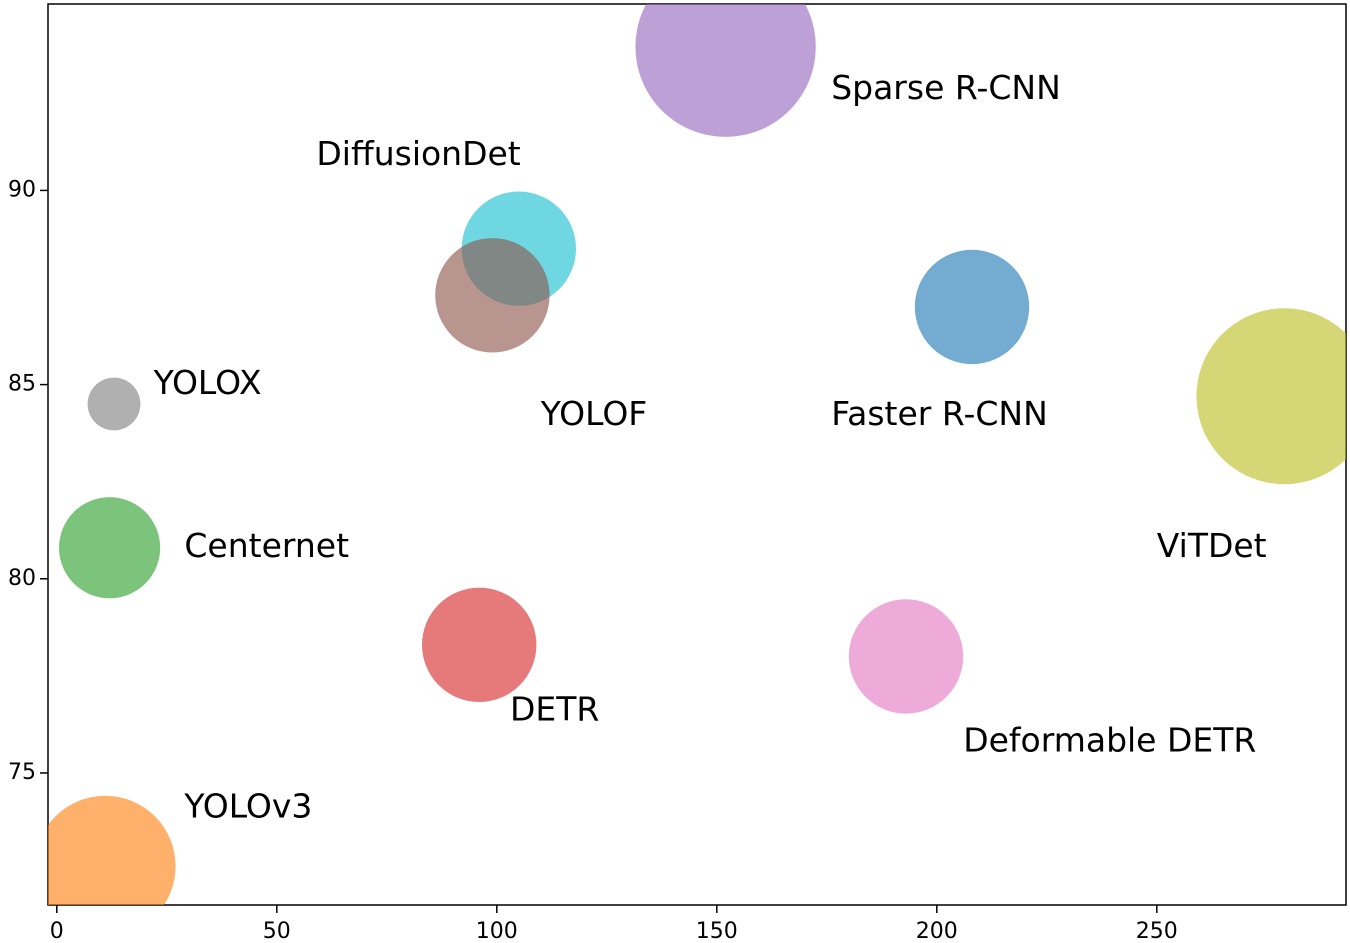 This screenshot has height=943, width=1350. What do you see at coordinates (614, 924) in the screenshot?
I see `x-axis: 0 50 100 150 200 250` at bounding box center [614, 924].